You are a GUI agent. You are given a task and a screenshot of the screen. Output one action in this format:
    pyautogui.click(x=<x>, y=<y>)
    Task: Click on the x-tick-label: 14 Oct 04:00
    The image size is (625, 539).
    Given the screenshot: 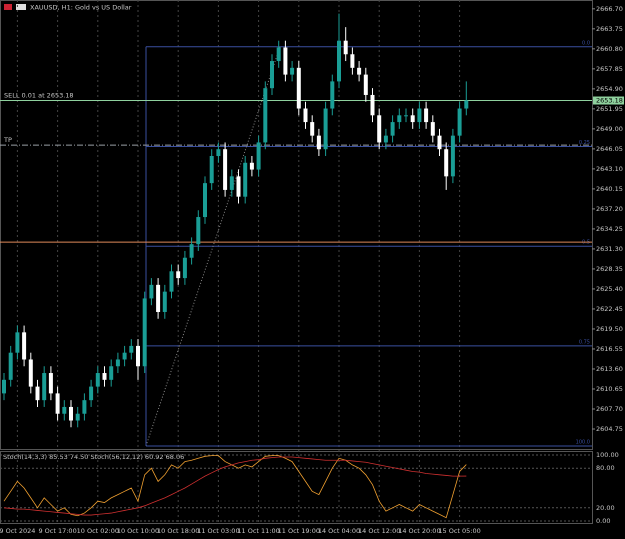 What is the action you would take?
    pyautogui.click(x=339, y=531)
    